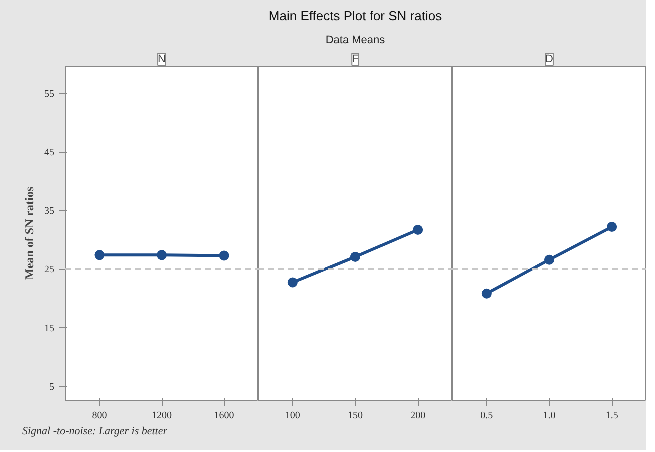 The image size is (655, 452). I want to click on x-tick-label: 0.5, so click(487, 416).